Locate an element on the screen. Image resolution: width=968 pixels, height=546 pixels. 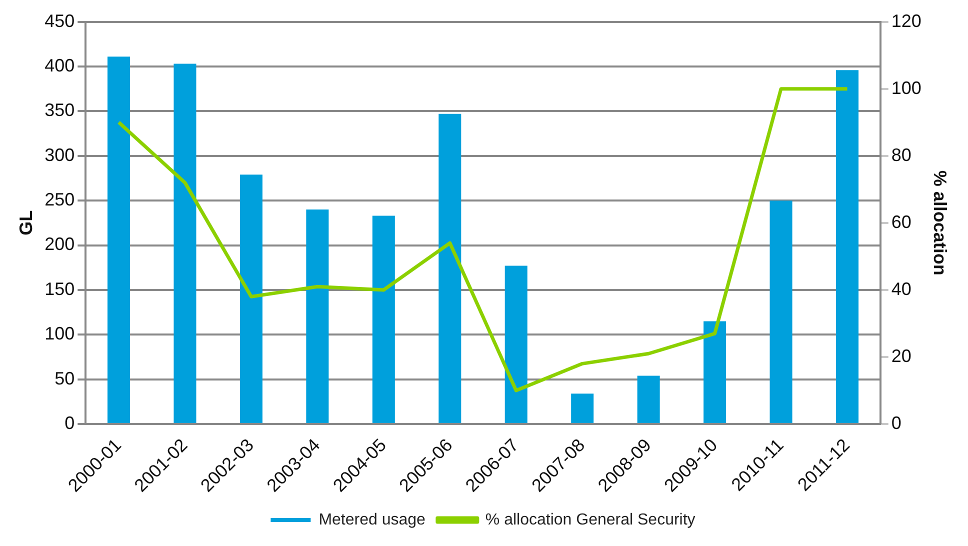
y2-tick-label: 120 is located at coordinates (906, 20).